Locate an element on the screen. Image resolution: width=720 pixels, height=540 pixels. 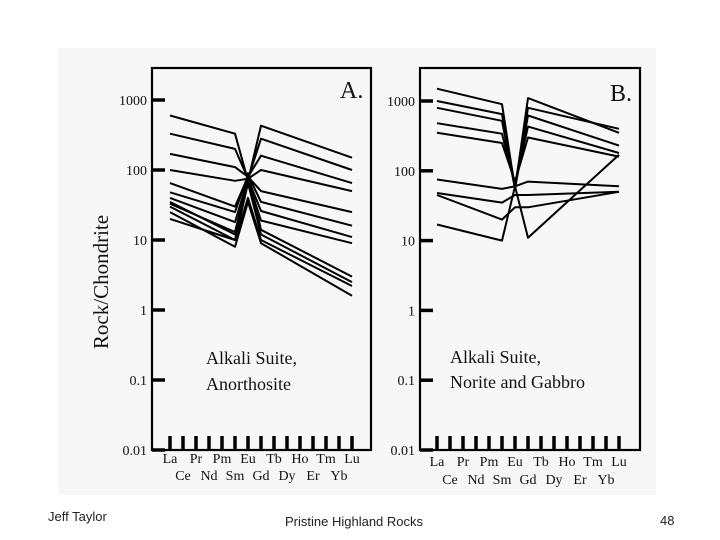
footer-title: Pristine Highland Rocks is located at coordinates (354, 521).